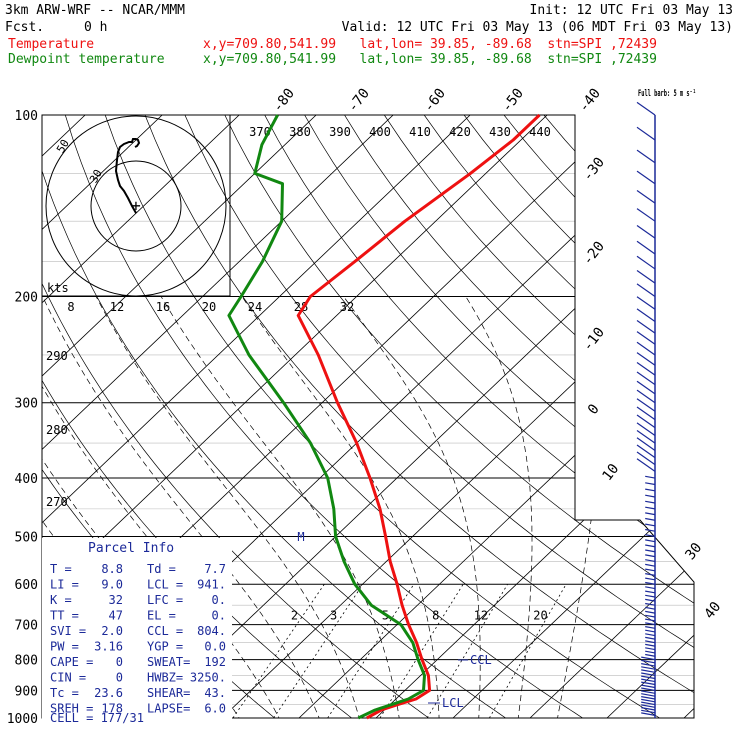 The width and height of the screenshot is (740, 740). Describe the element at coordinates (420, 132) in the screenshot. I see `theta-label: 410` at that location.